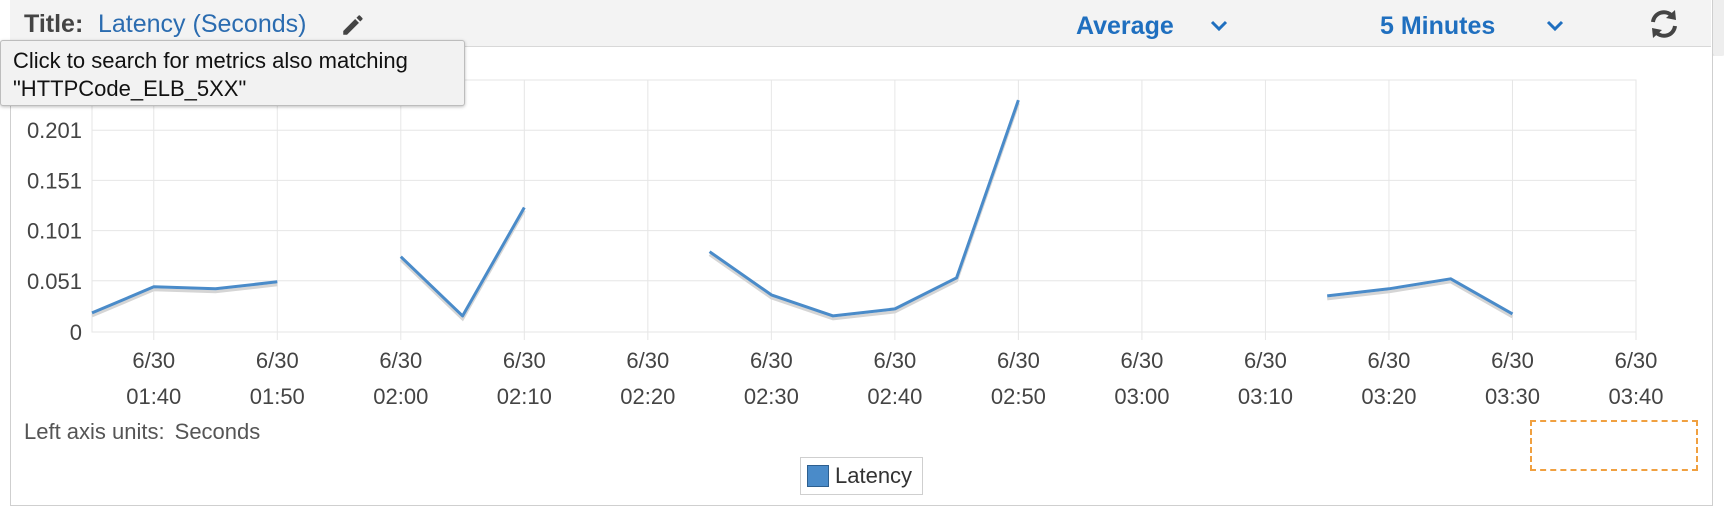  Describe the element at coordinates (1614, 445) in the screenshot. I see `zoom-selection-box` at that location.